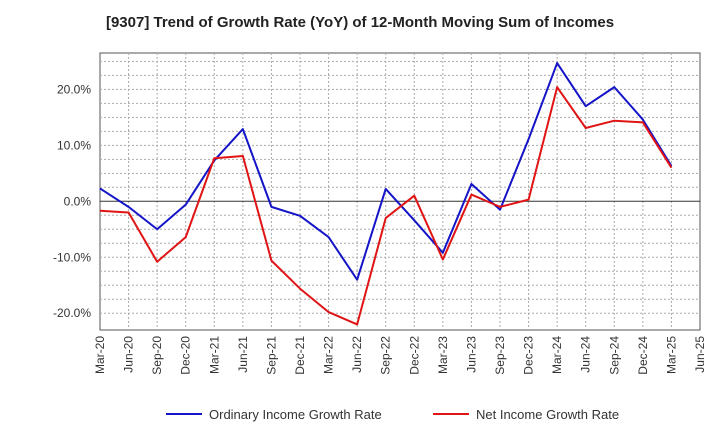  I want to click on legend-label: Net Income Growth Rate, so click(547, 414).